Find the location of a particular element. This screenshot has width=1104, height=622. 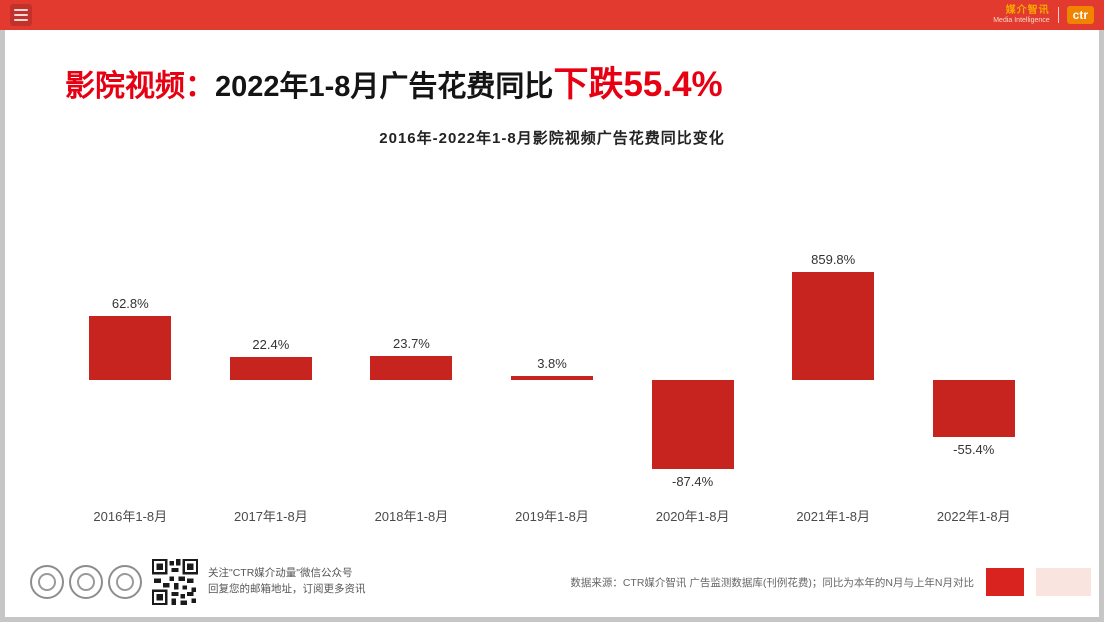

slide-title: 影院视频：2022年1-8月广告花费同比下跌55.4% is located at coordinates (582, 81).